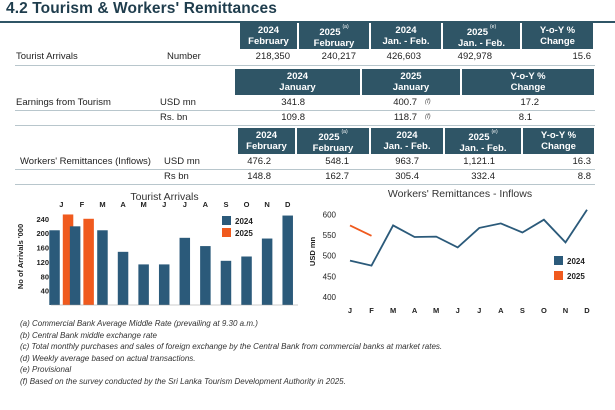 Image resolution: width=615 pixels, height=410 pixels. What do you see at coordinates (63, 102) in the screenshot?
I see `earnings-label: Earnings from Tourism` at bounding box center [63, 102].